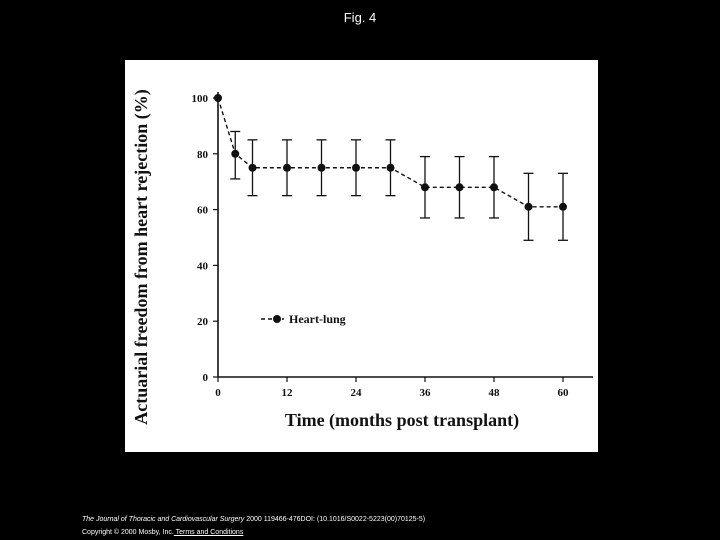 The width and height of the screenshot is (720, 540). Describe the element at coordinates (564, 393) in the screenshot. I see `x-tick-label: 60` at that location.